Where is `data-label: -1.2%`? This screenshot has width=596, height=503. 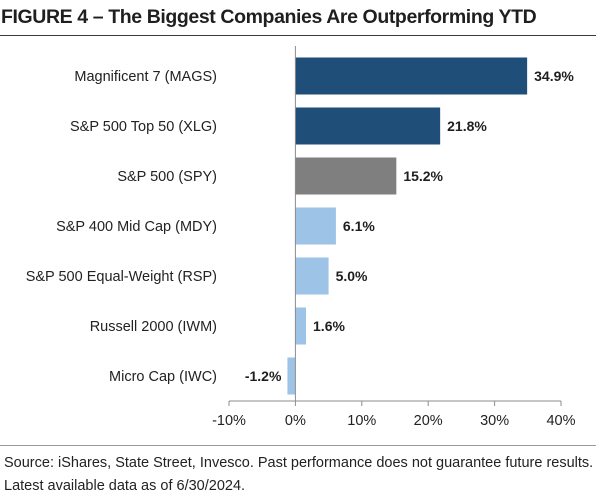 data-label: -1.2% is located at coordinates (263, 376).